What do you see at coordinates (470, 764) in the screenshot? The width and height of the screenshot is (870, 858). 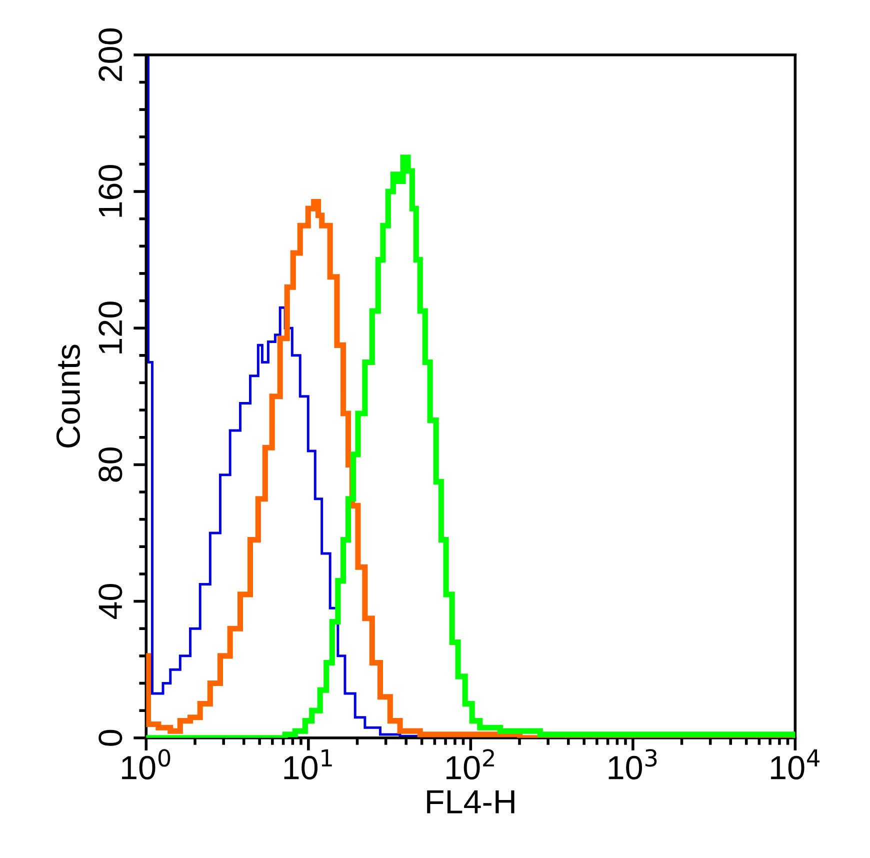 I see `x-tick-label: 10$^{2}$` at bounding box center [470, 764].